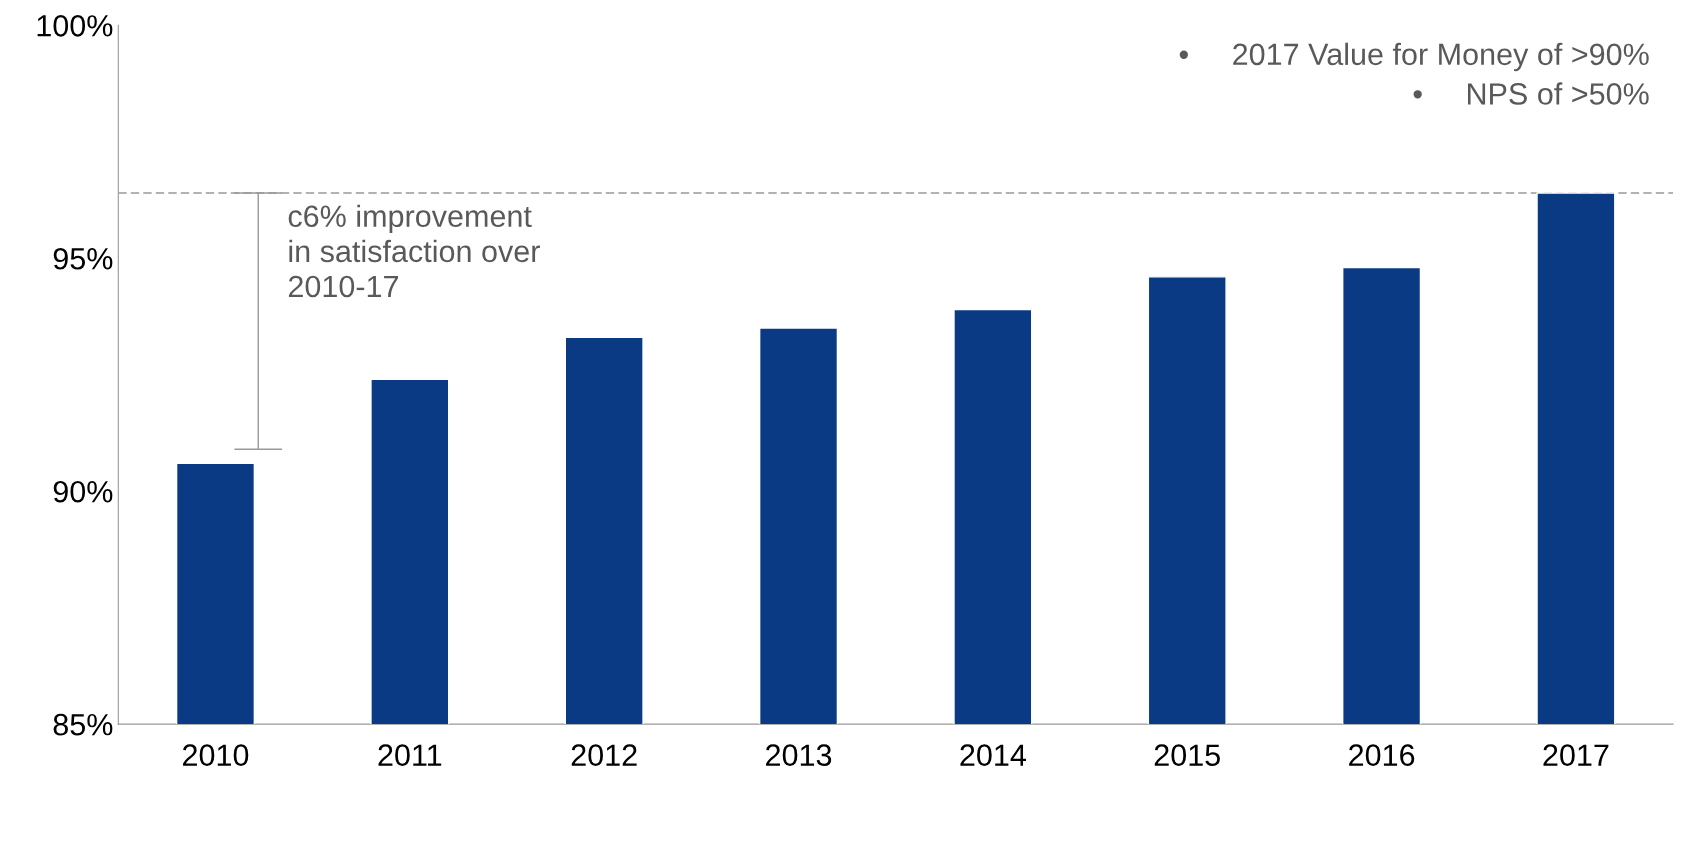 This screenshot has height=842, width=1690. What do you see at coordinates (83, 724) in the screenshot?
I see `y-tick-label: 85%` at bounding box center [83, 724].